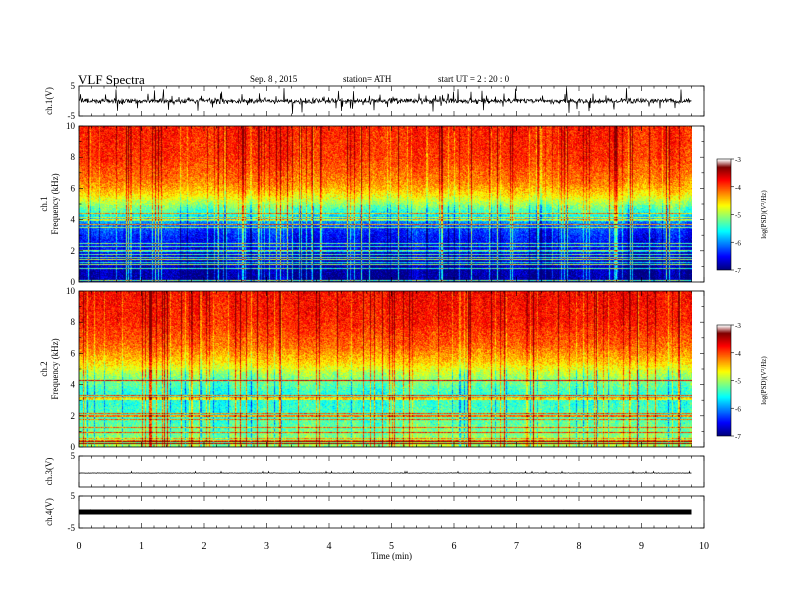 The height and width of the screenshot is (612, 792). Describe the element at coordinates (44, 368) in the screenshot. I see `ch2-spectrogram-channel-label: ch.2` at that location.